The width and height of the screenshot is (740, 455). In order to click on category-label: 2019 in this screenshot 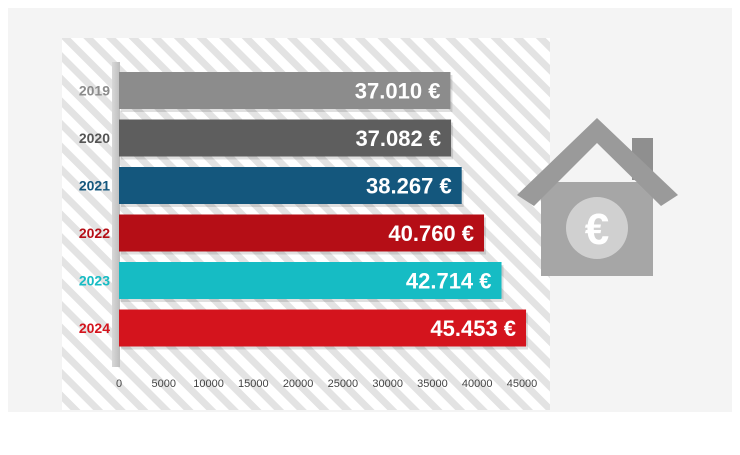, I will do `click(94, 91)`.